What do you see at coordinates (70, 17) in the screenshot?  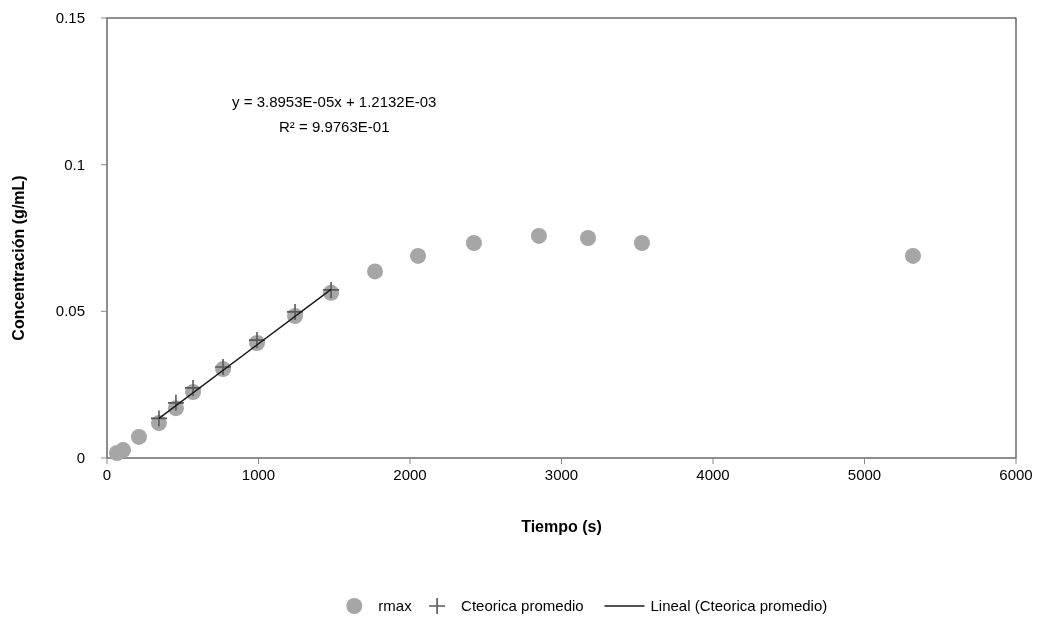 I see `y-tick-label: 0.15` at bounding box center [70, 17].